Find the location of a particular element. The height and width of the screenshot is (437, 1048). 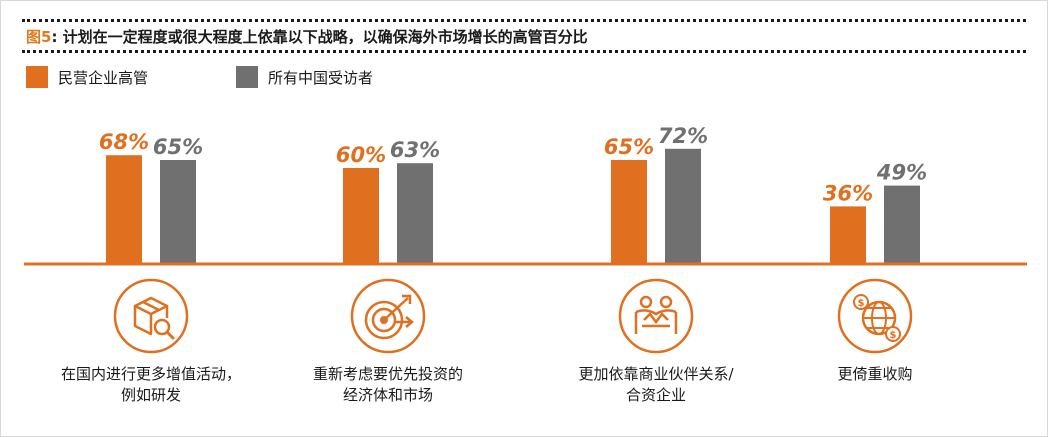

title-dotted-rule is located at coordinates (524, 51).